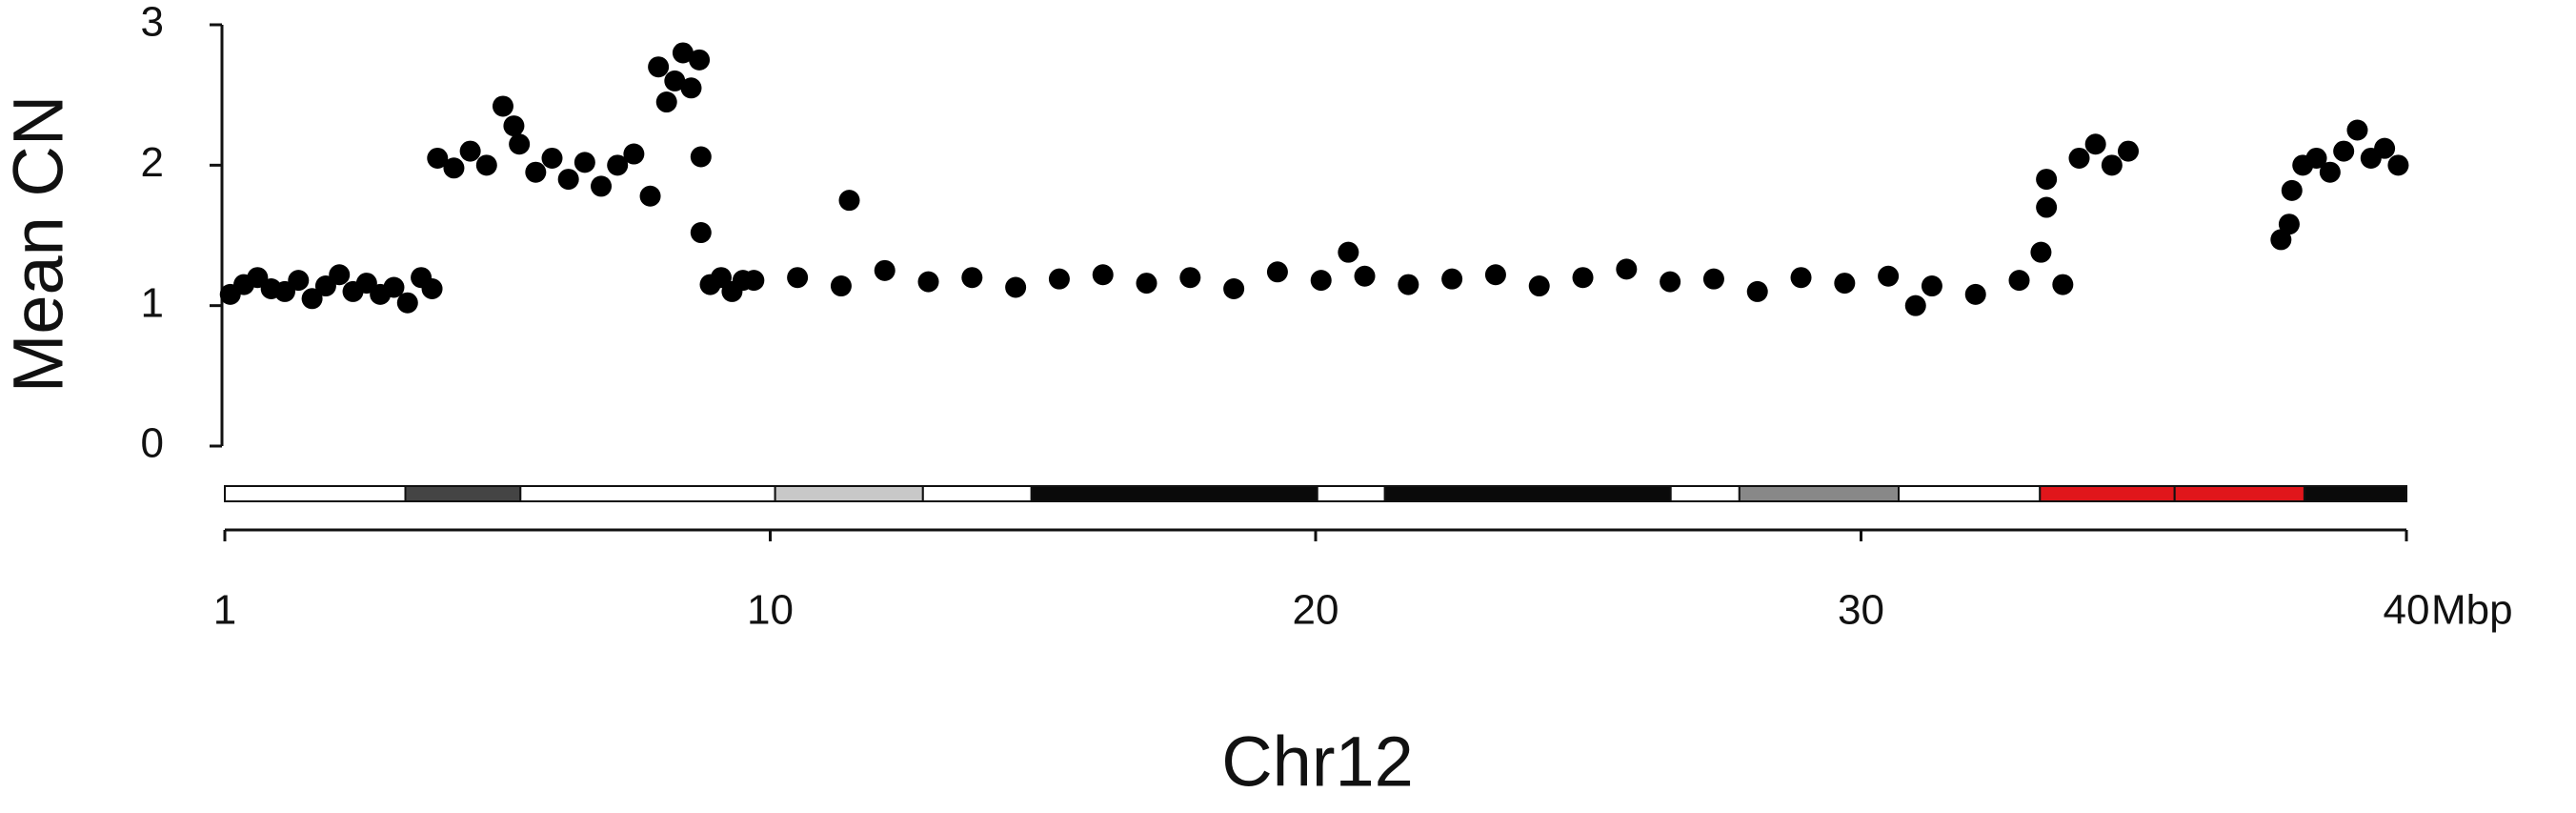 The image size is (2576, 813). I want to click on y-tick-label: 0, so click(153, 443).